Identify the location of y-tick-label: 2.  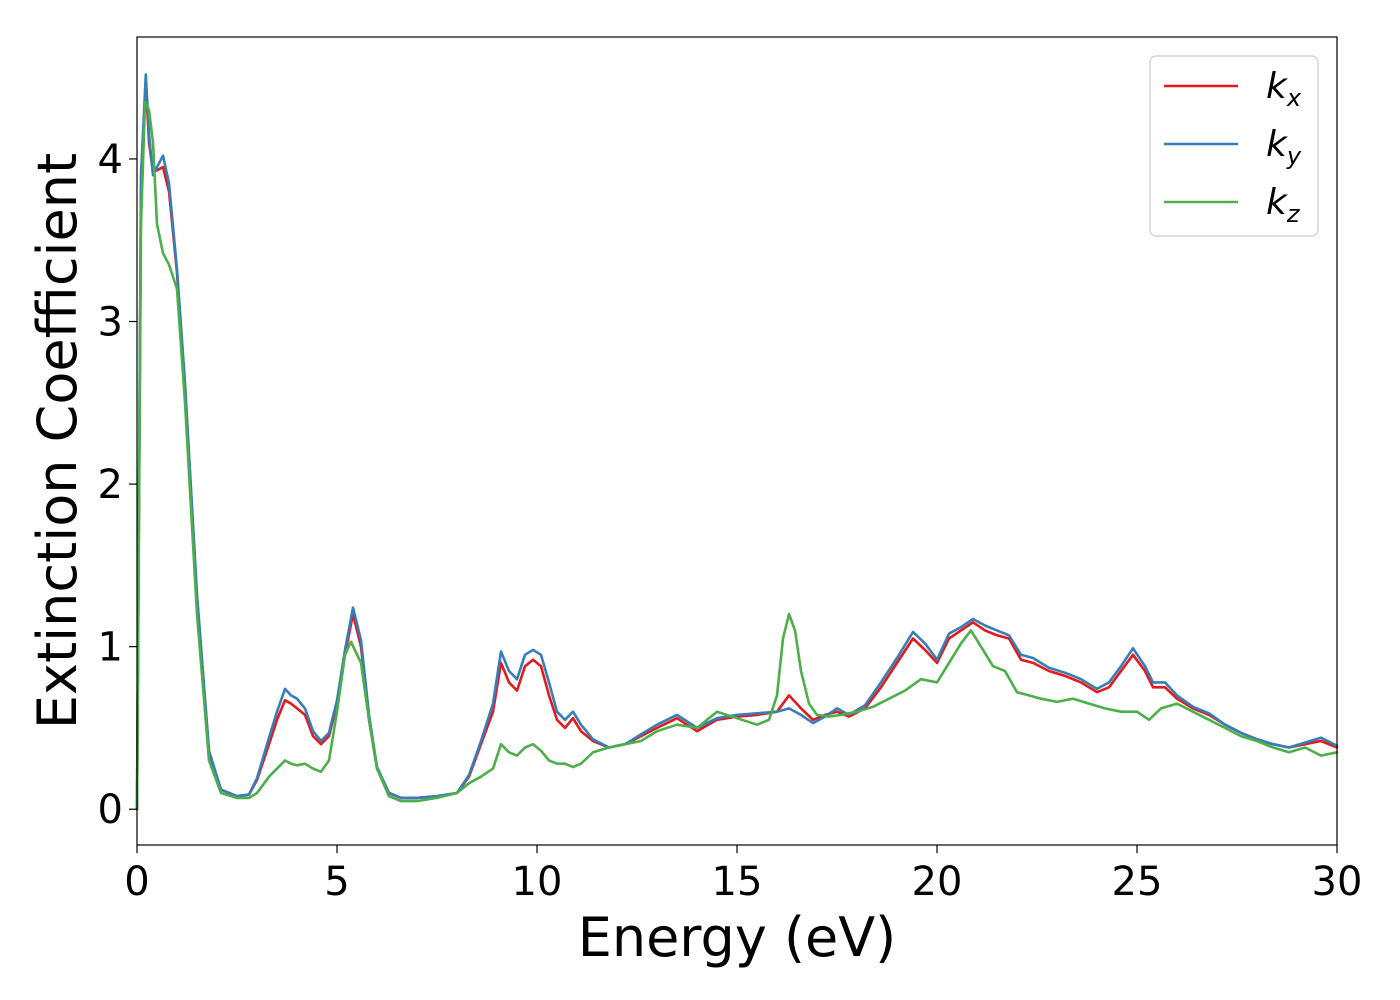
(110, 485).